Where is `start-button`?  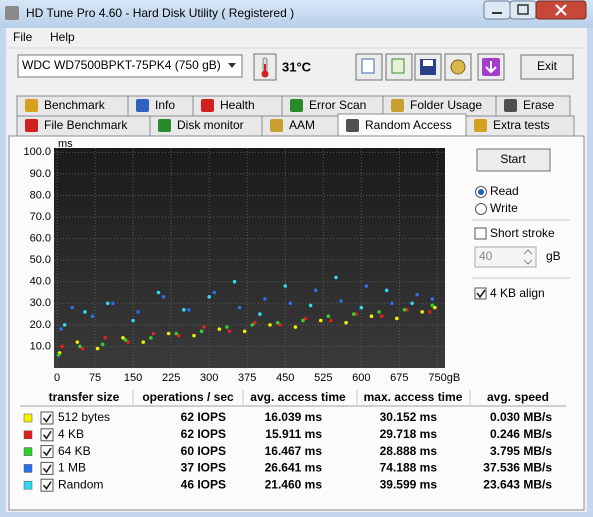
start-button is located at coordinates (513, 160).